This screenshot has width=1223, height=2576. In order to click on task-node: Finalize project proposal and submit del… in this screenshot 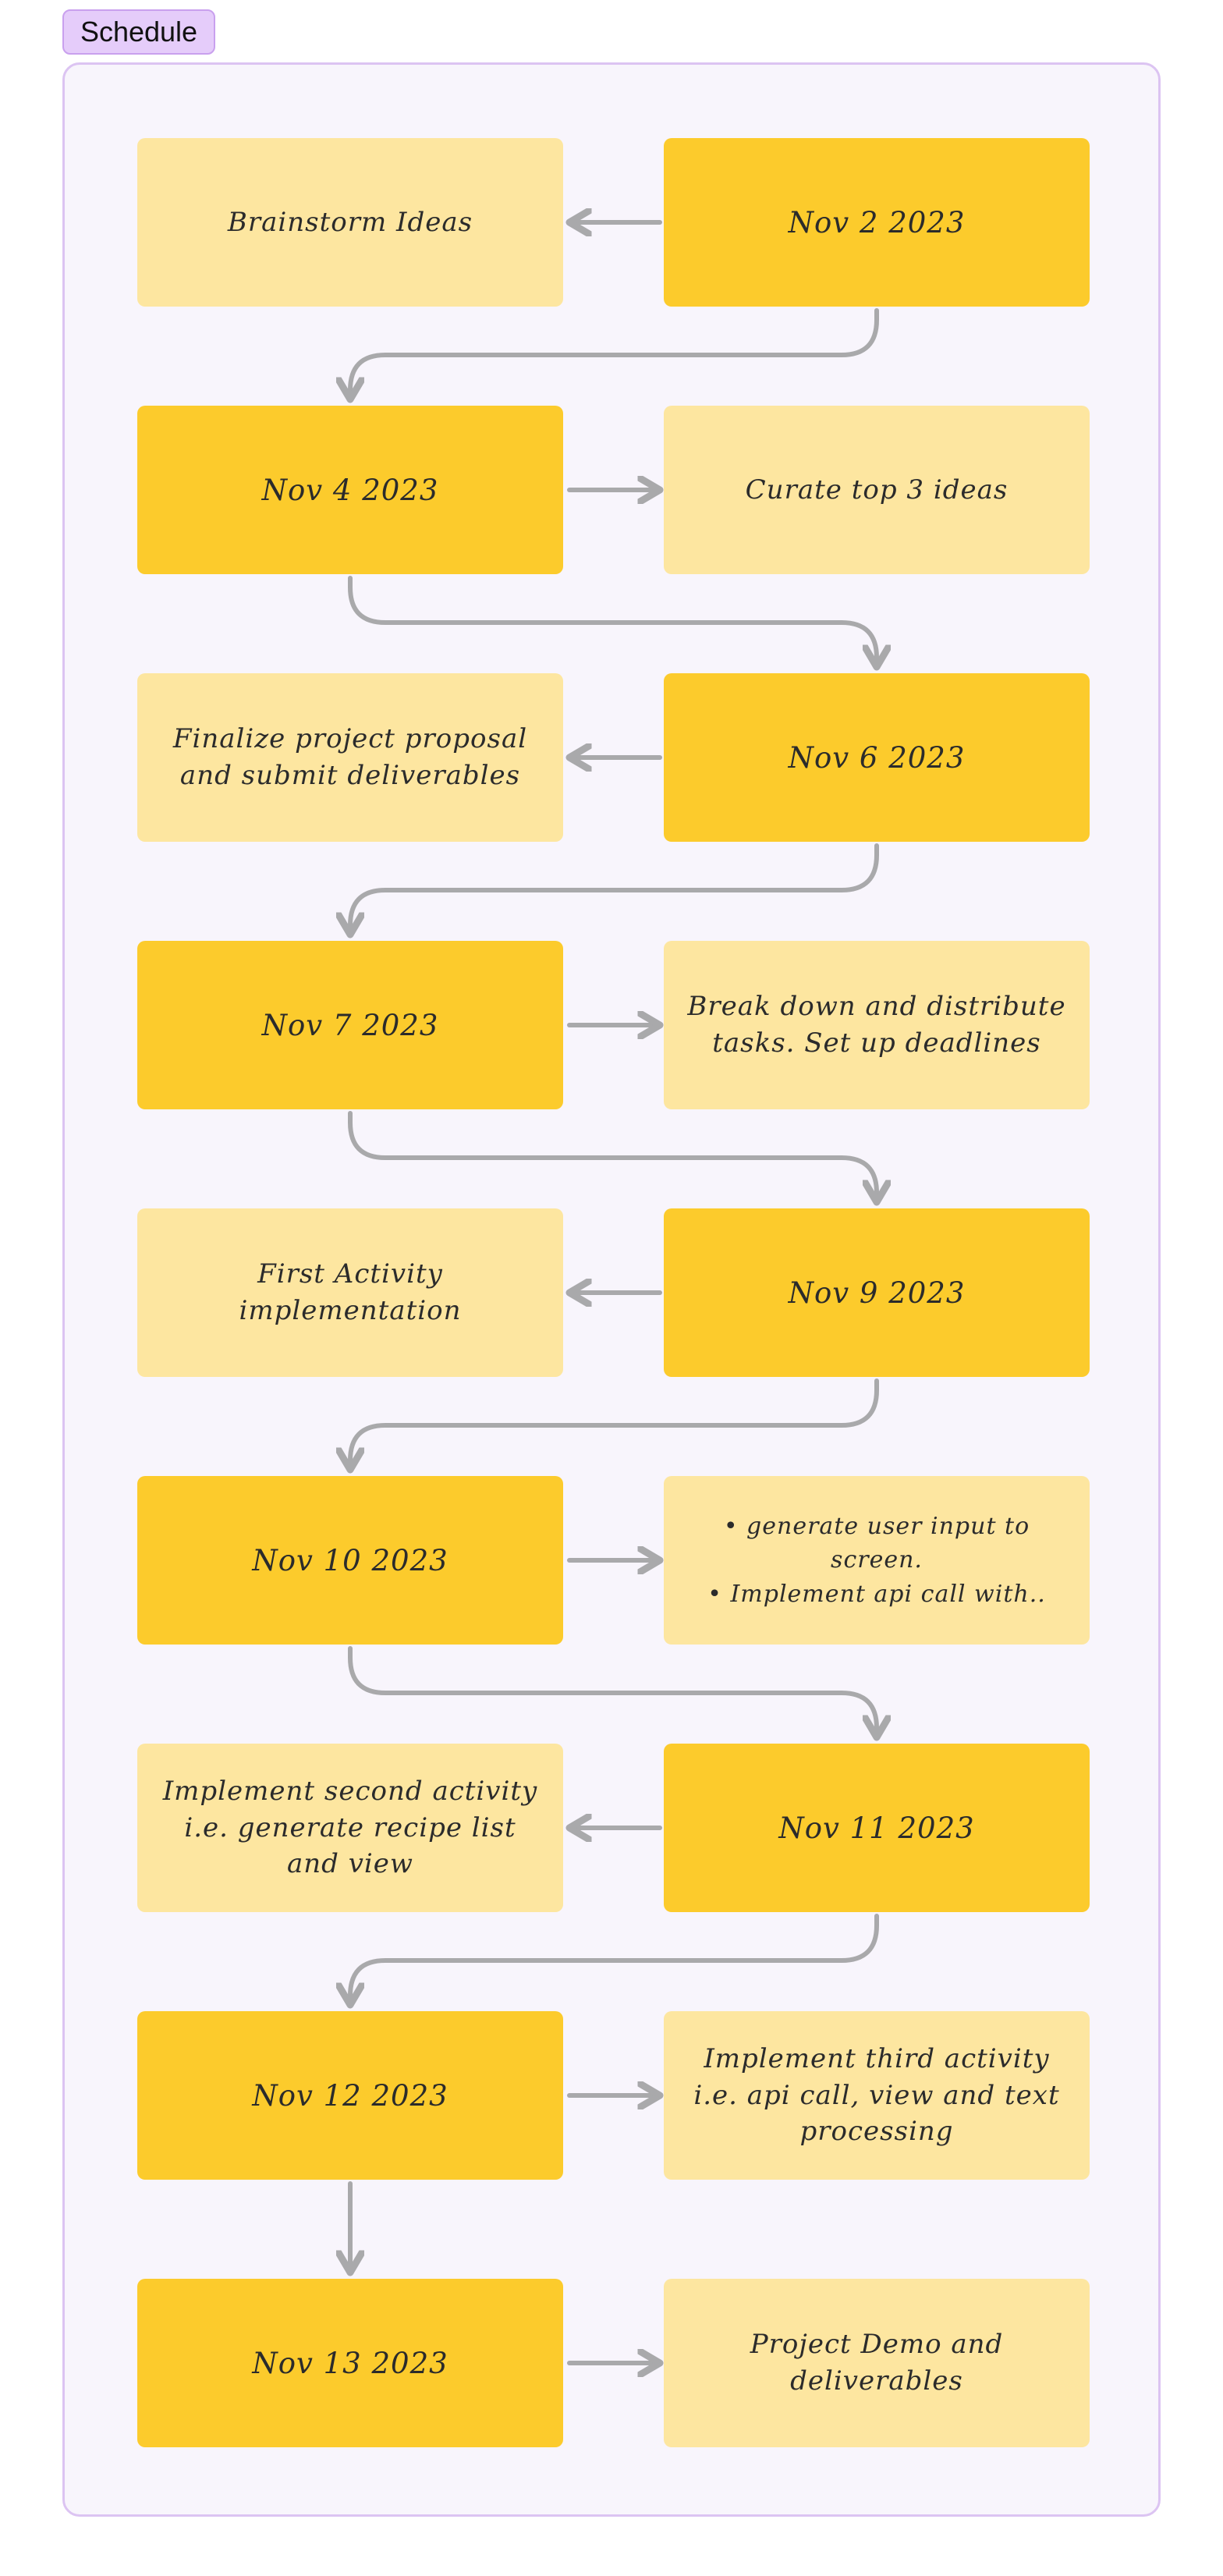, I will do `click(350, 757)`.